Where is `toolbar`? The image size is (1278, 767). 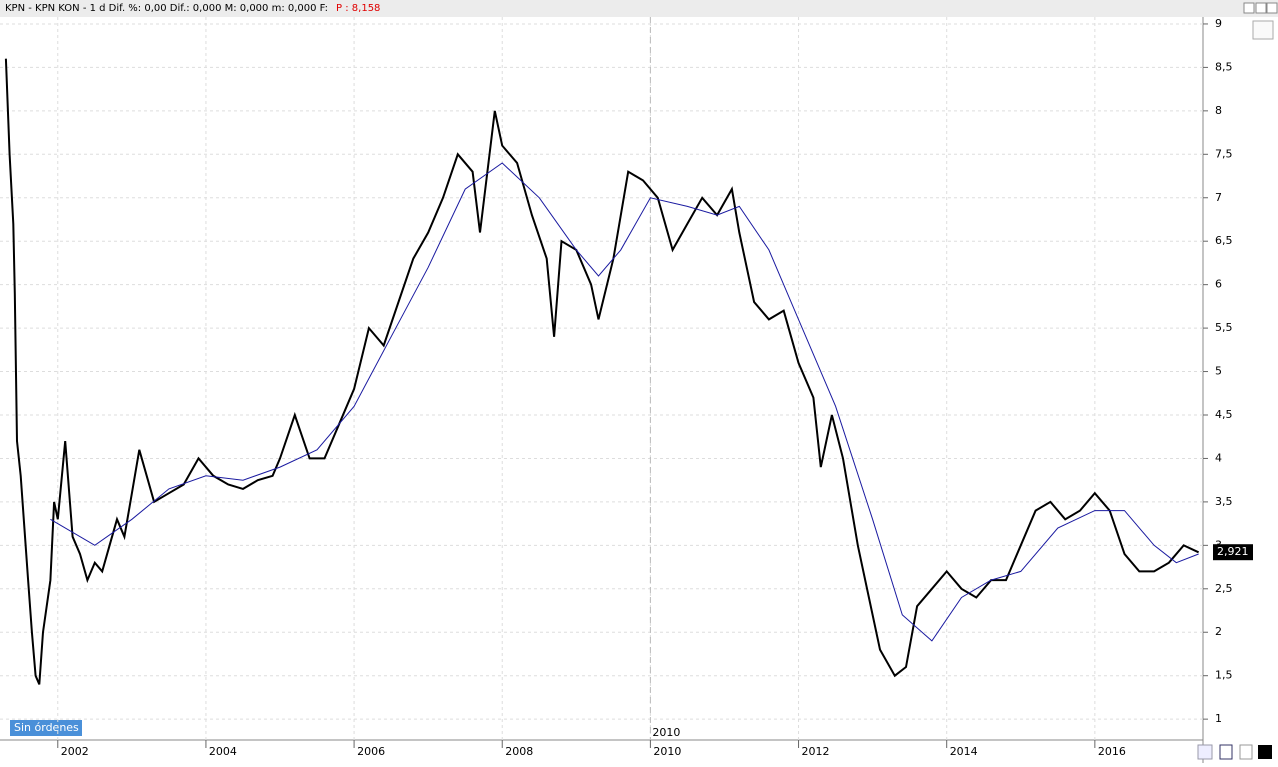
toolbar is located at coordinates (1234, 752).